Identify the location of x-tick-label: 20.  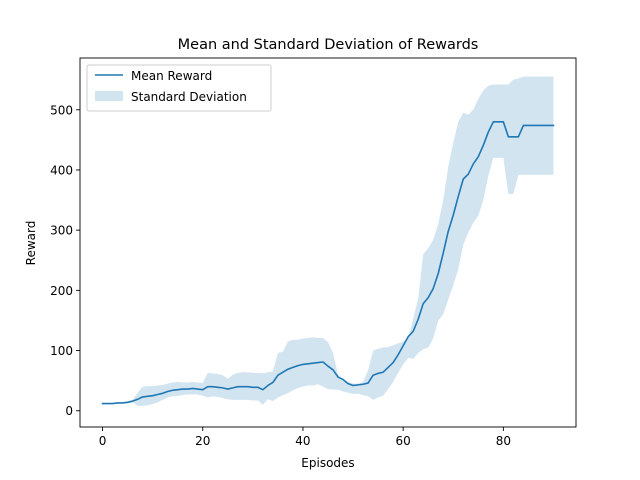
(202, 441).